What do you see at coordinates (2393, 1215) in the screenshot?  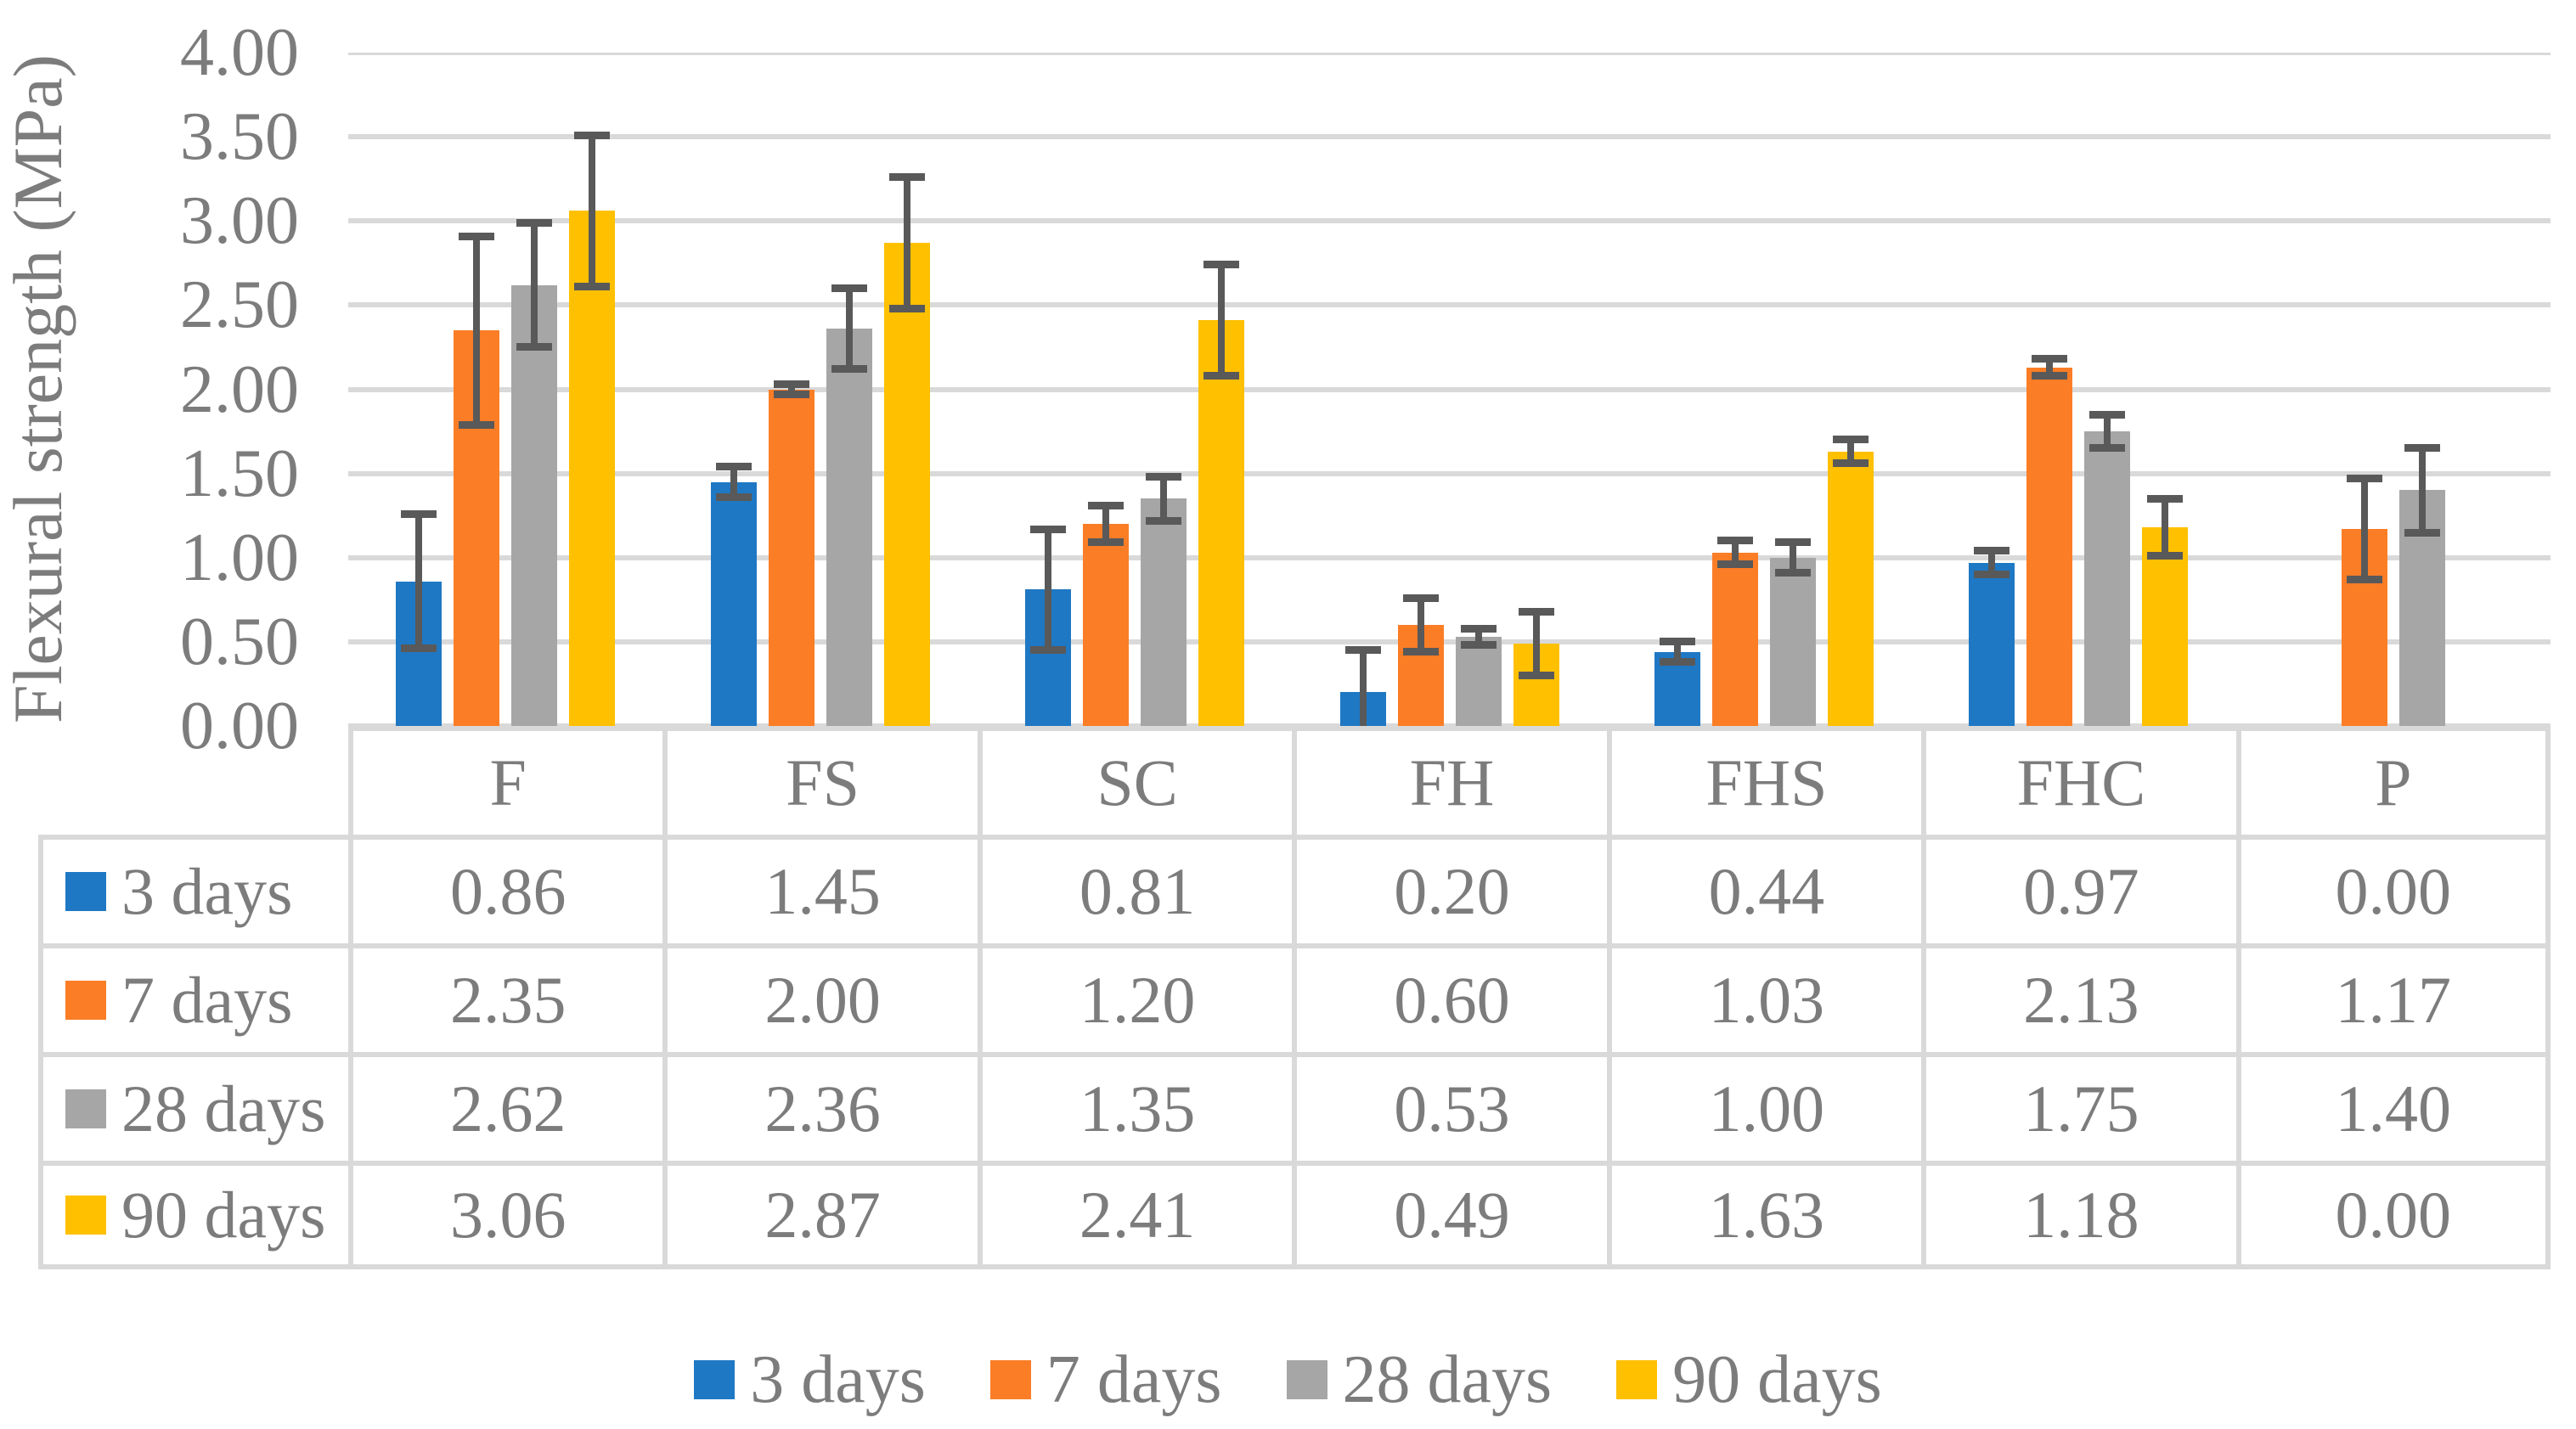 I see `cell-90-days-p: 0.00` at bounding box center [2393, 1215].